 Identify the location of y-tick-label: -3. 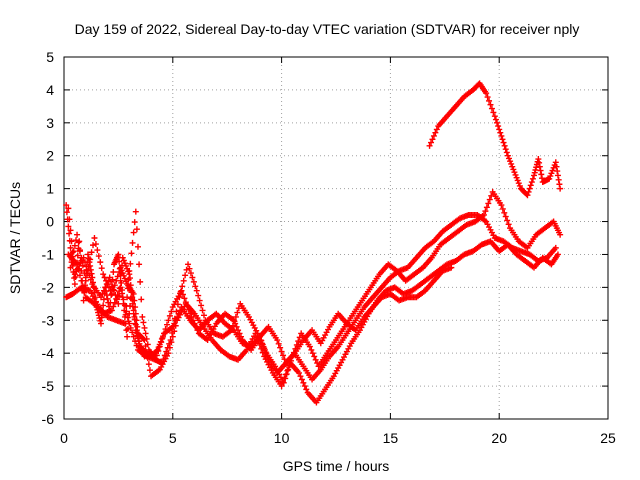
(48, 320).